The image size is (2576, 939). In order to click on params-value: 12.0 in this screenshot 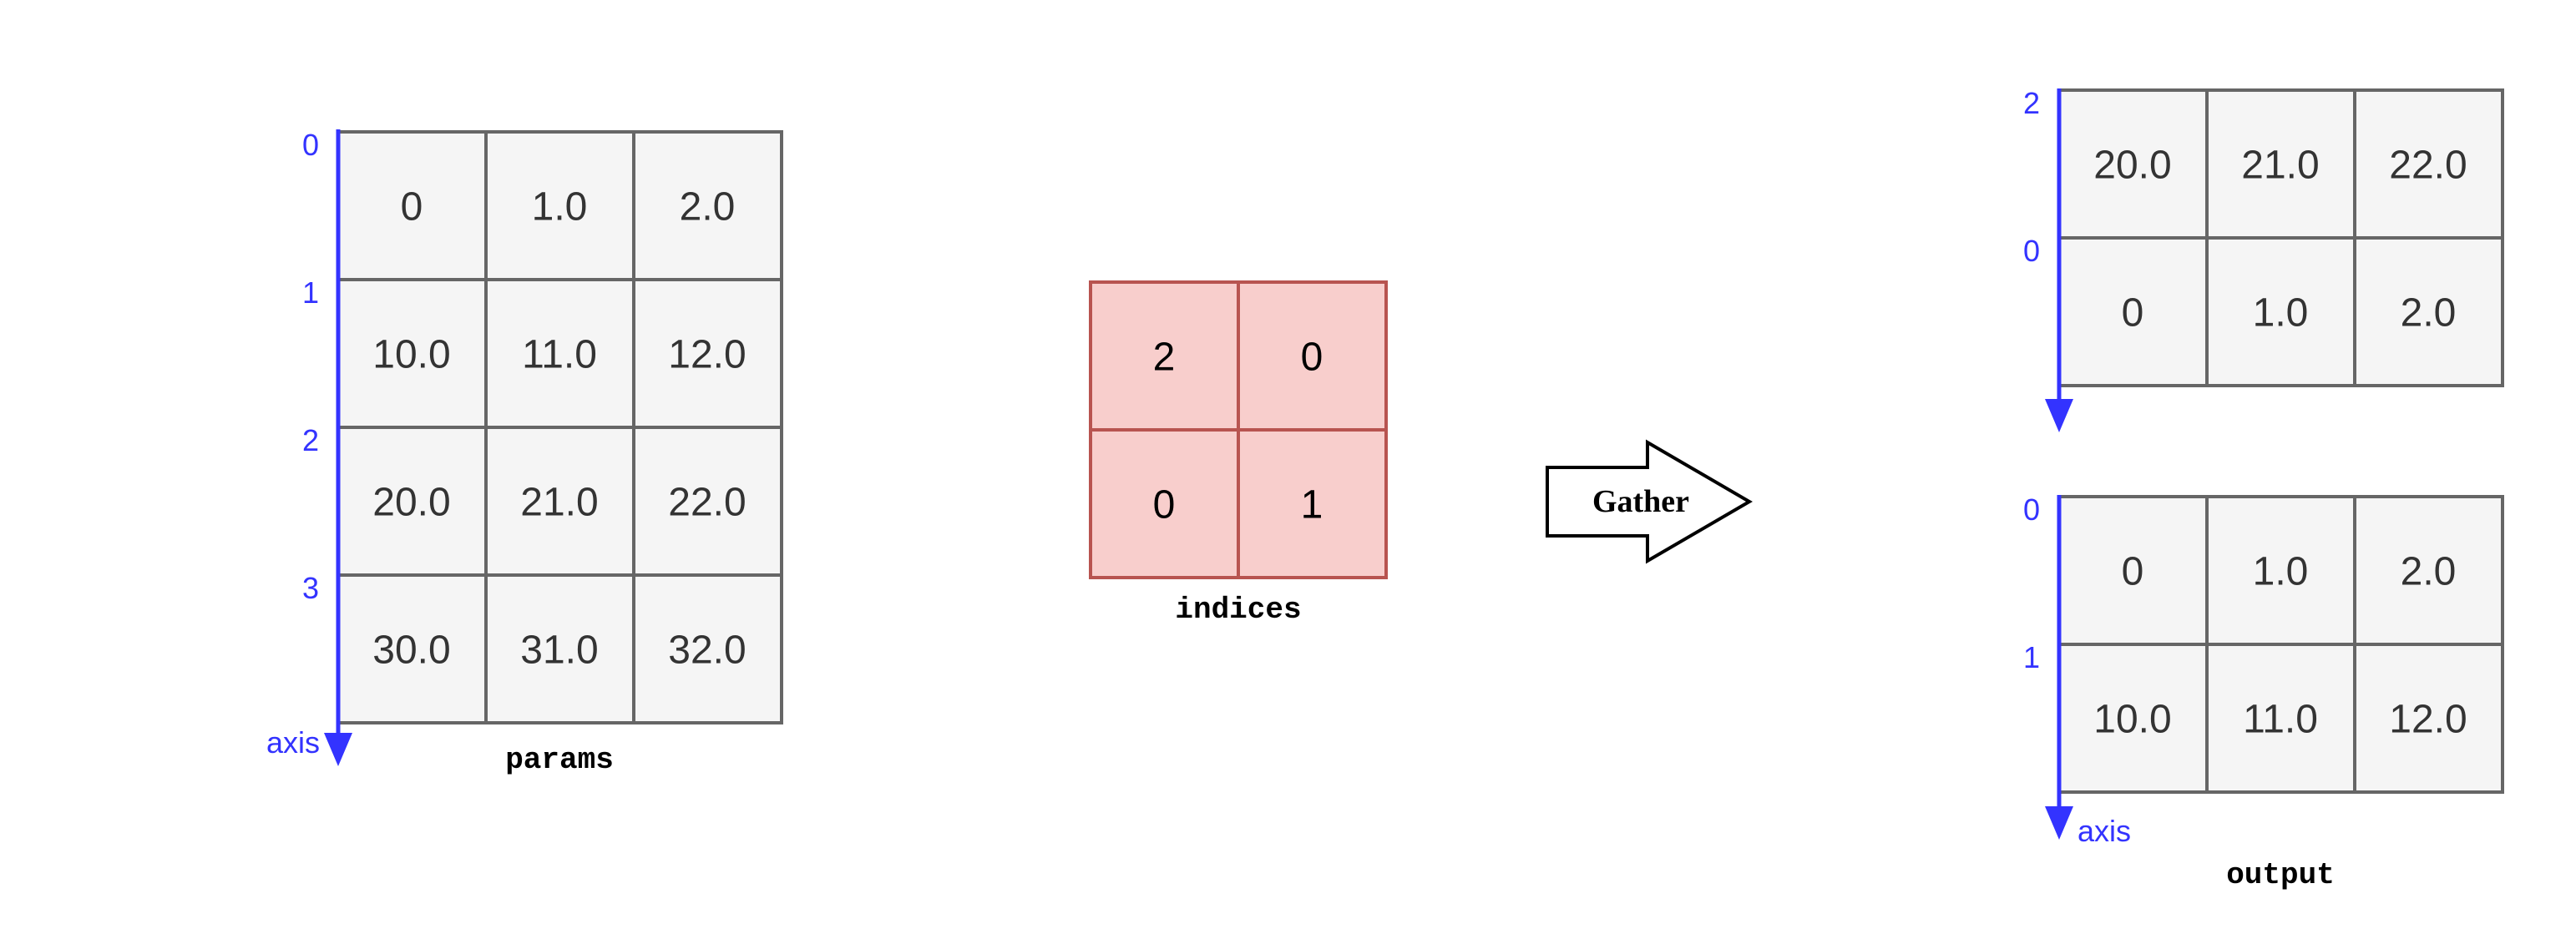, I will do `click(707, 355)`.